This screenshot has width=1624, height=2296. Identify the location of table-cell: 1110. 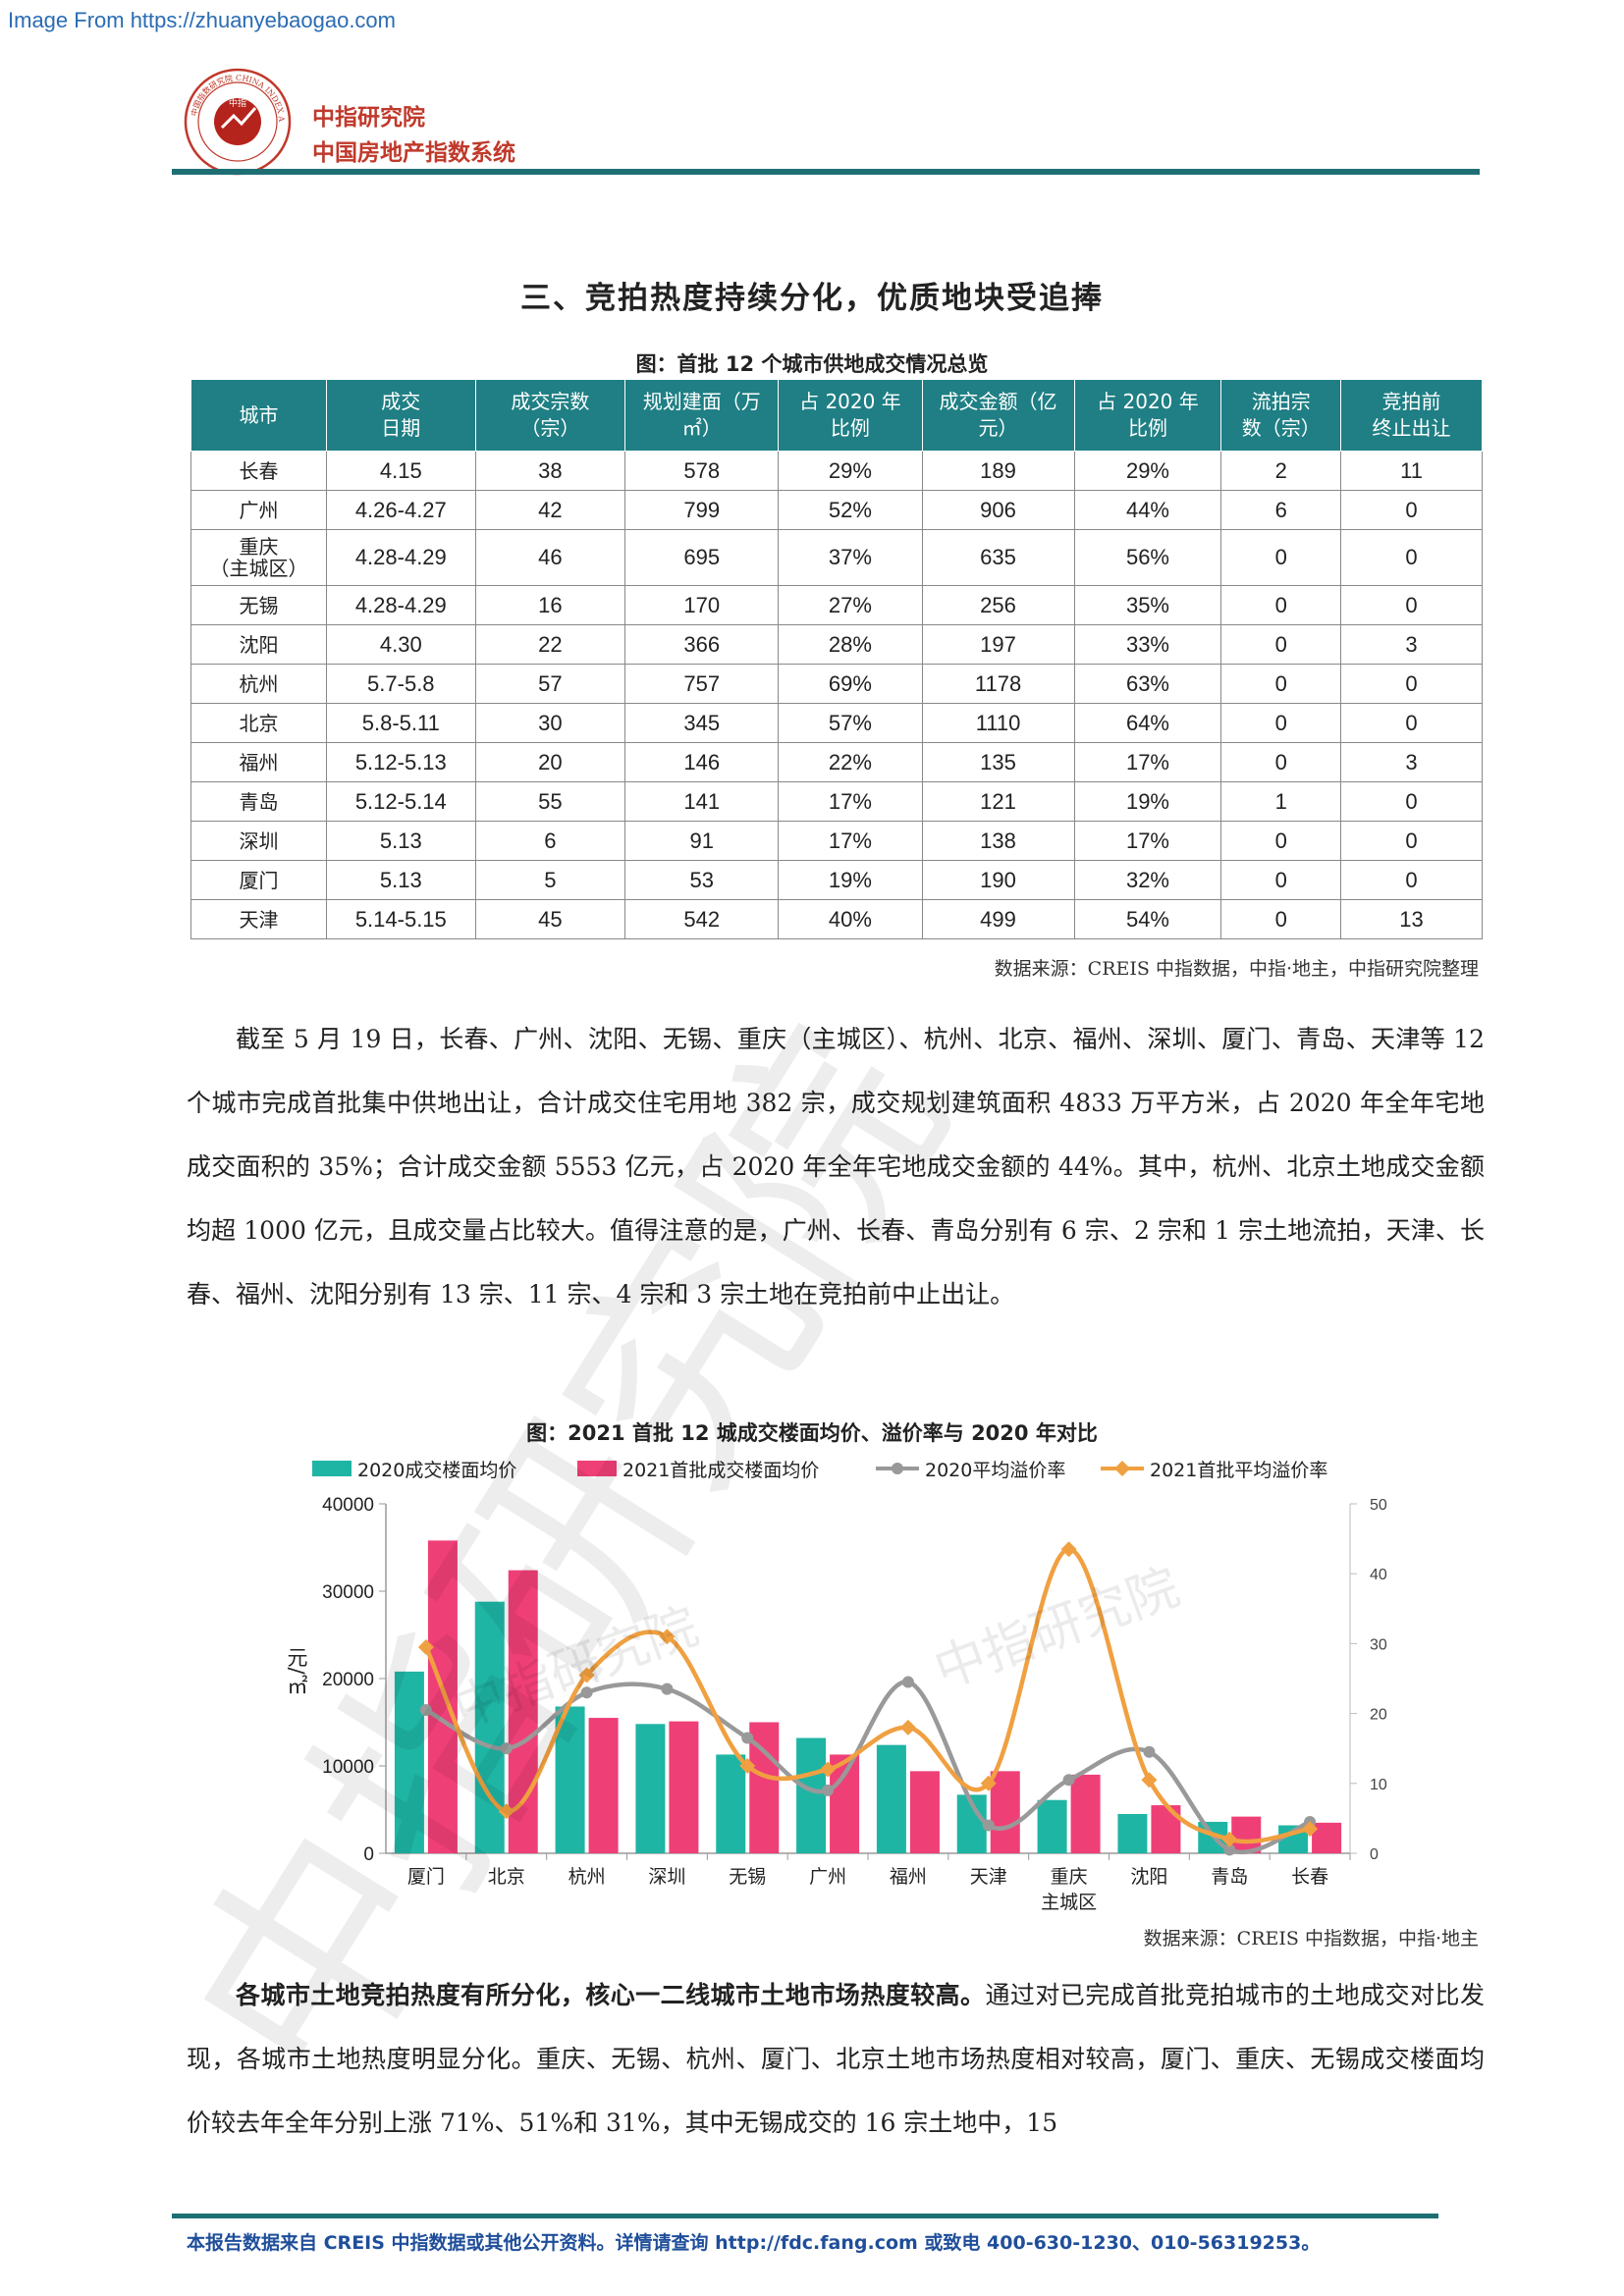
(998, 723).